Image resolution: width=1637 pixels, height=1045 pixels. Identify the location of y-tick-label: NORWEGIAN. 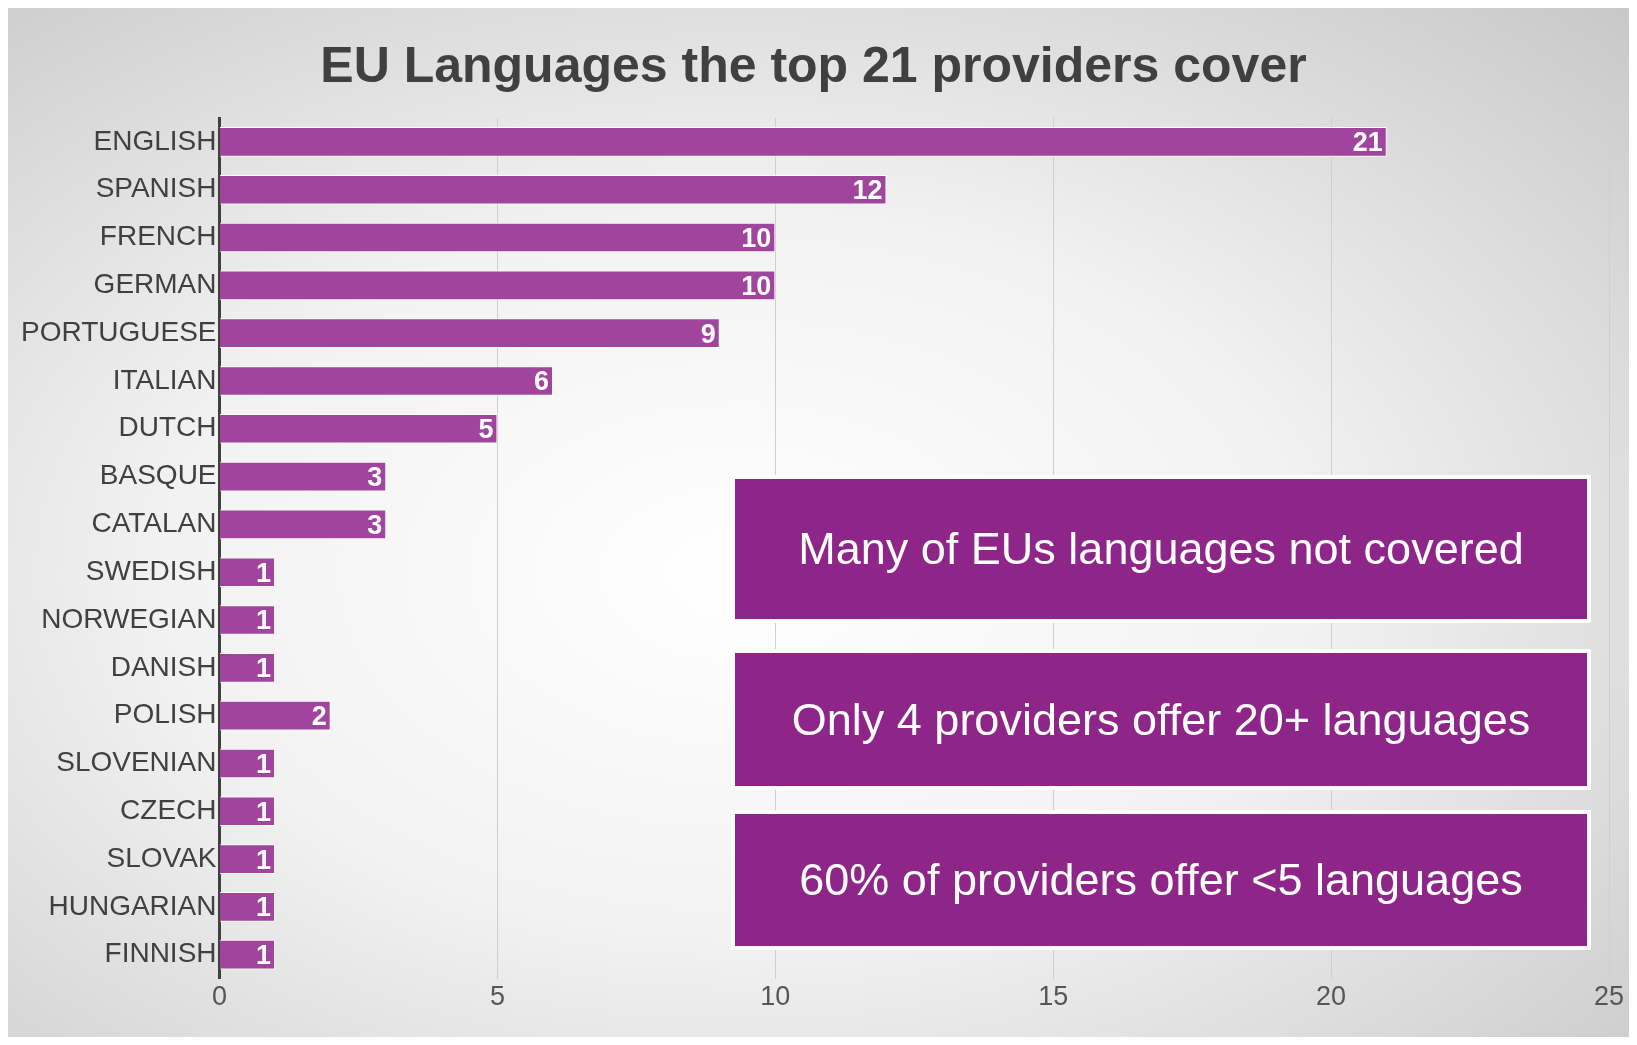
(129, 618).